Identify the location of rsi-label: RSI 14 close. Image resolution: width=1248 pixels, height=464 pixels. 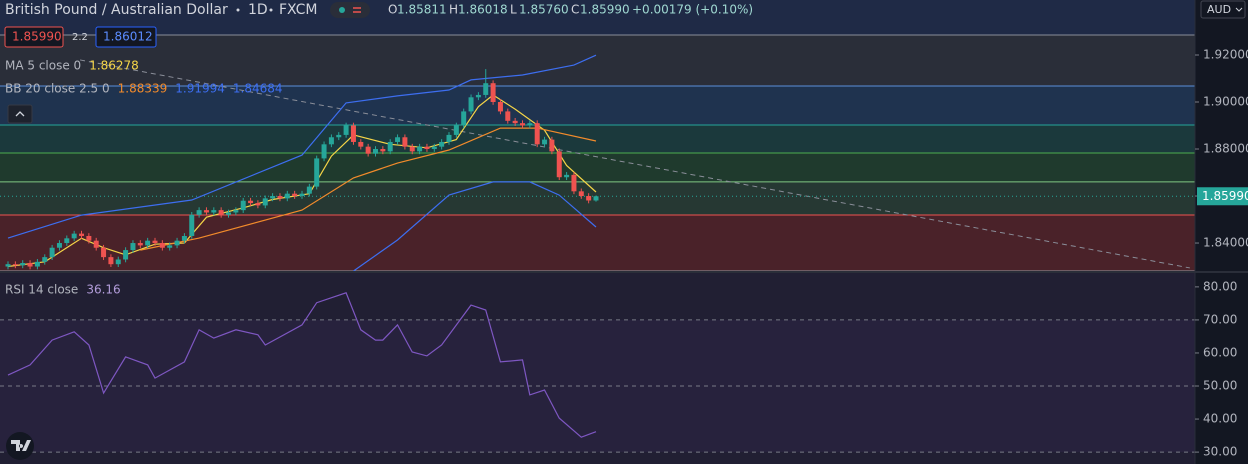
(41, 290).